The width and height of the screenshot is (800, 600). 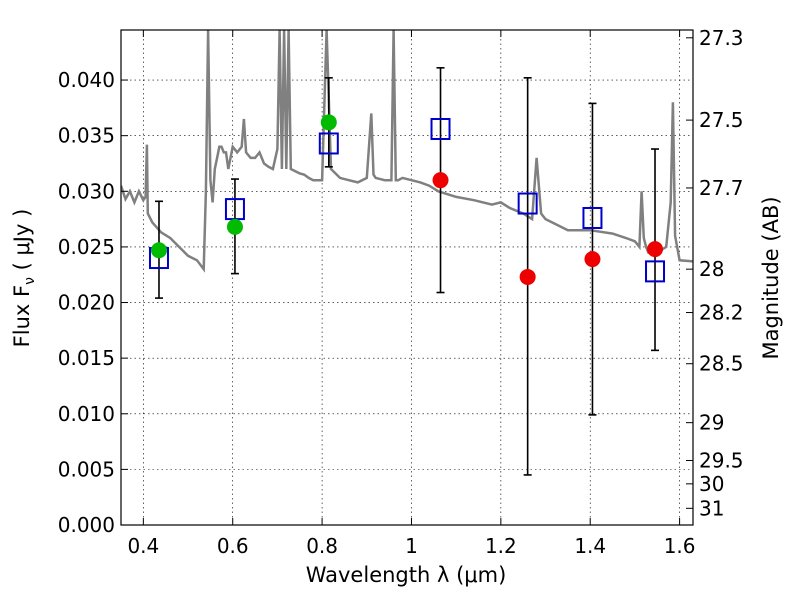 What do you see at coordinates (22, 243) in the screenshot?
I see `y-axis-label-unit: ( μJy )` at bounding box center [22, 243].